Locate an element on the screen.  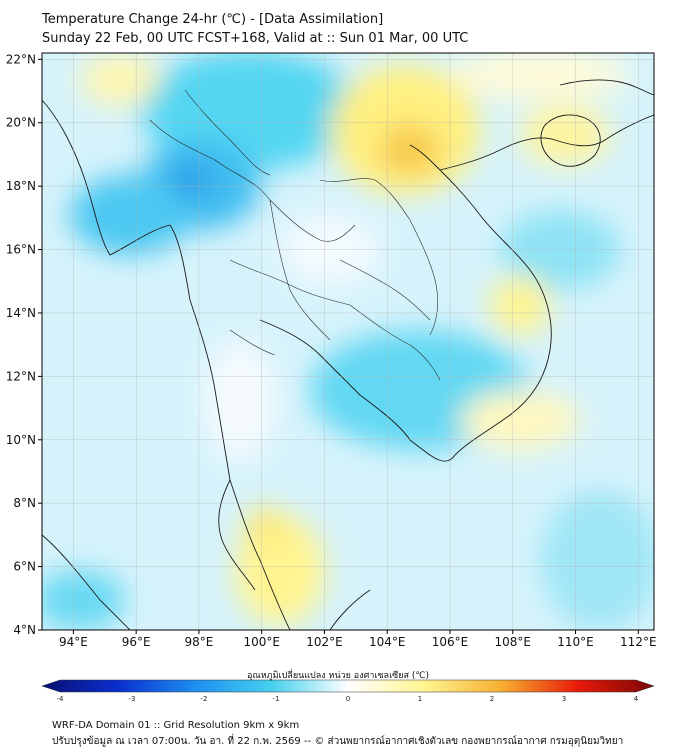
colorbar-ticks: -4 -3 -2 -1 0 1 2 3 4 is located at coordinates (348, 699).